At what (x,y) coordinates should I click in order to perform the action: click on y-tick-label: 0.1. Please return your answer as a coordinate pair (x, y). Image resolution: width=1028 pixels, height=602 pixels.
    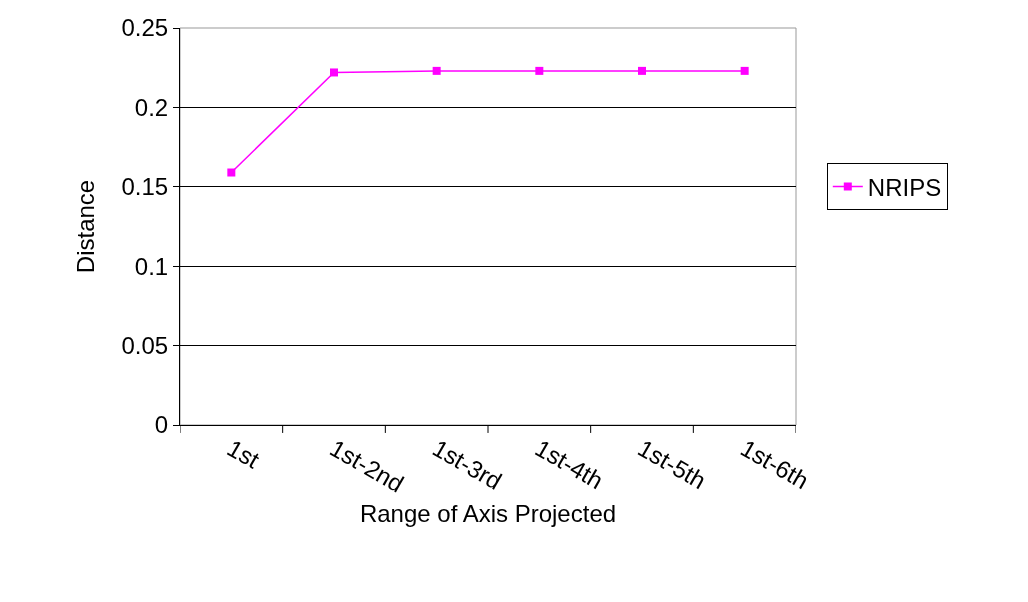
    Looking at the image, I should click on (151, 266).